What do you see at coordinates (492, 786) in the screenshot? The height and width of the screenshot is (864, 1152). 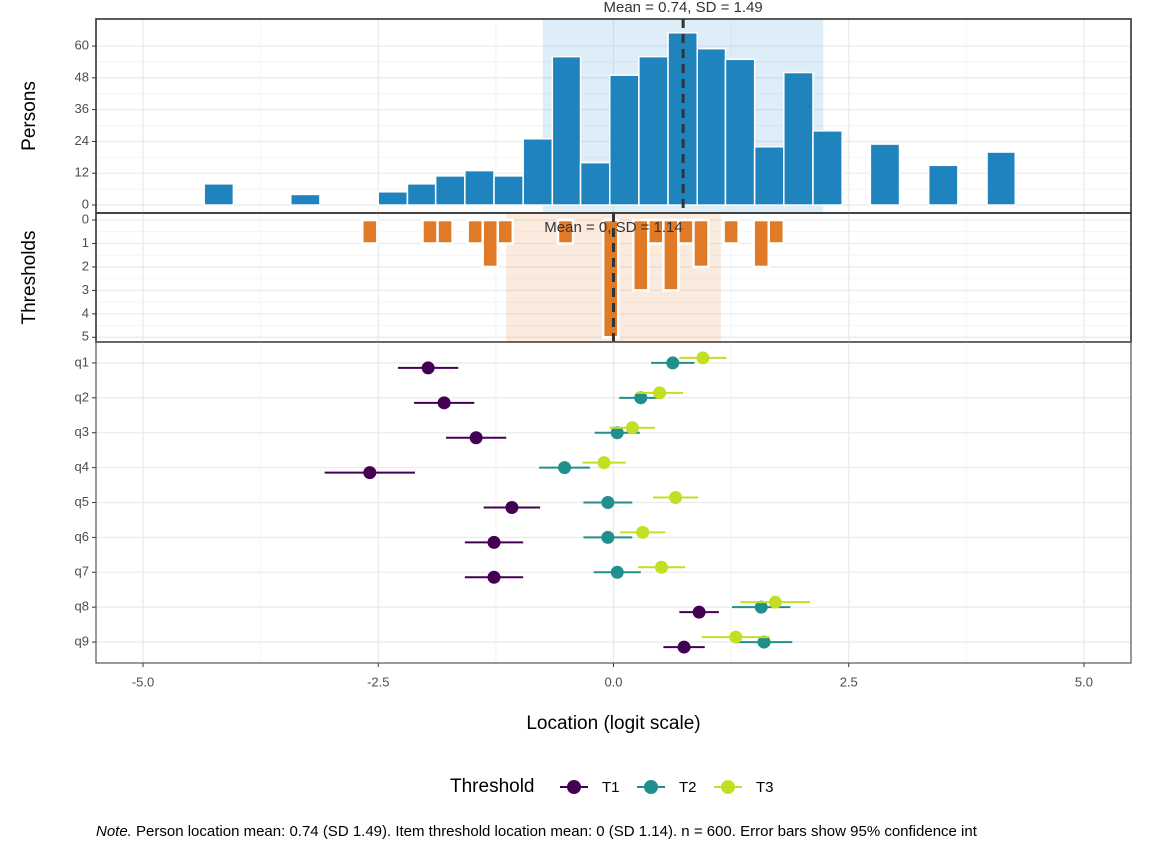 I see `legend-title: Threshold` at bounding box center [492, 786].